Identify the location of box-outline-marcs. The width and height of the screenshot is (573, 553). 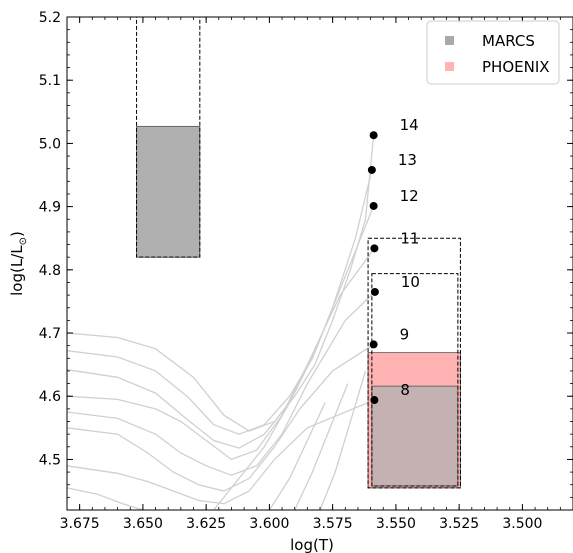
(415, 380).